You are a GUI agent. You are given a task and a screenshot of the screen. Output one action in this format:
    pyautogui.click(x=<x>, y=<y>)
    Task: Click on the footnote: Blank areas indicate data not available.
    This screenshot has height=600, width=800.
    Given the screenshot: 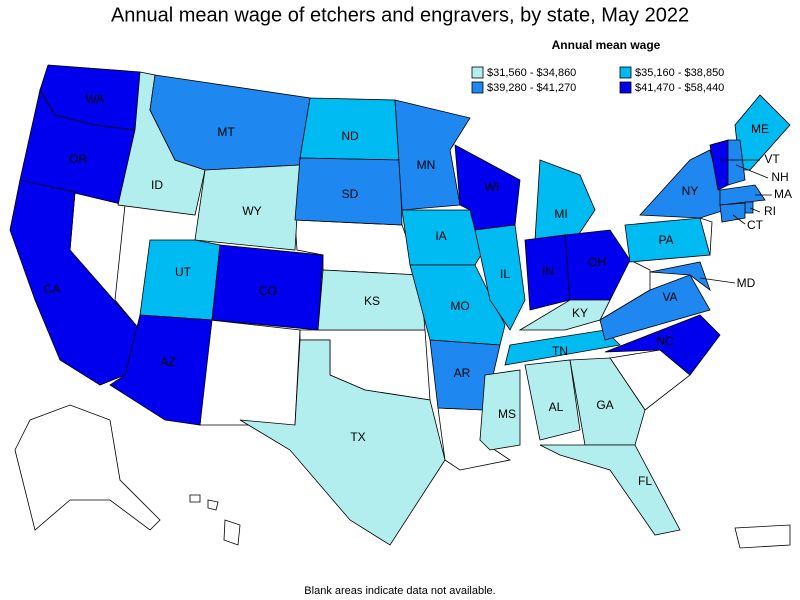 What is the action you would take?
    pyautogui.click(x=399, y=591)
    